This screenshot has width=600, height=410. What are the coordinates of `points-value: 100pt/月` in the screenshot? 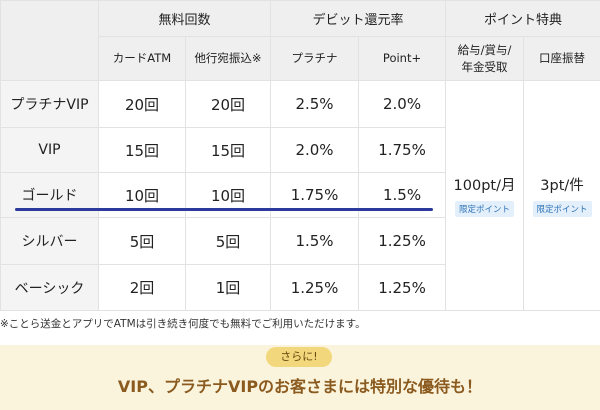 It's located at (484, 186).